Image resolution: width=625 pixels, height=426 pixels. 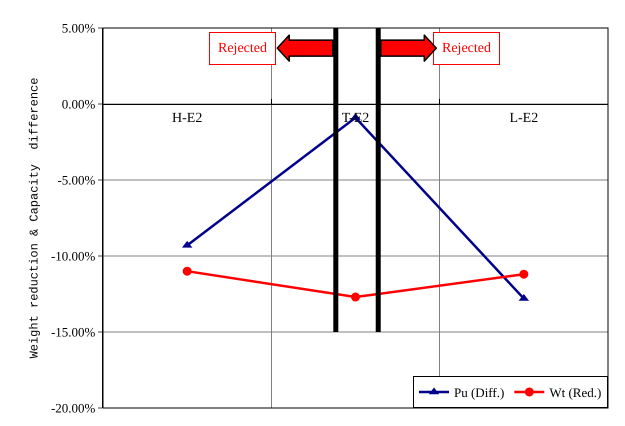 What do you see at coordinates (479, 392) in the screenshot?
I see `legend-label: Pu (Diff.)` at bounding box center [479, 392].